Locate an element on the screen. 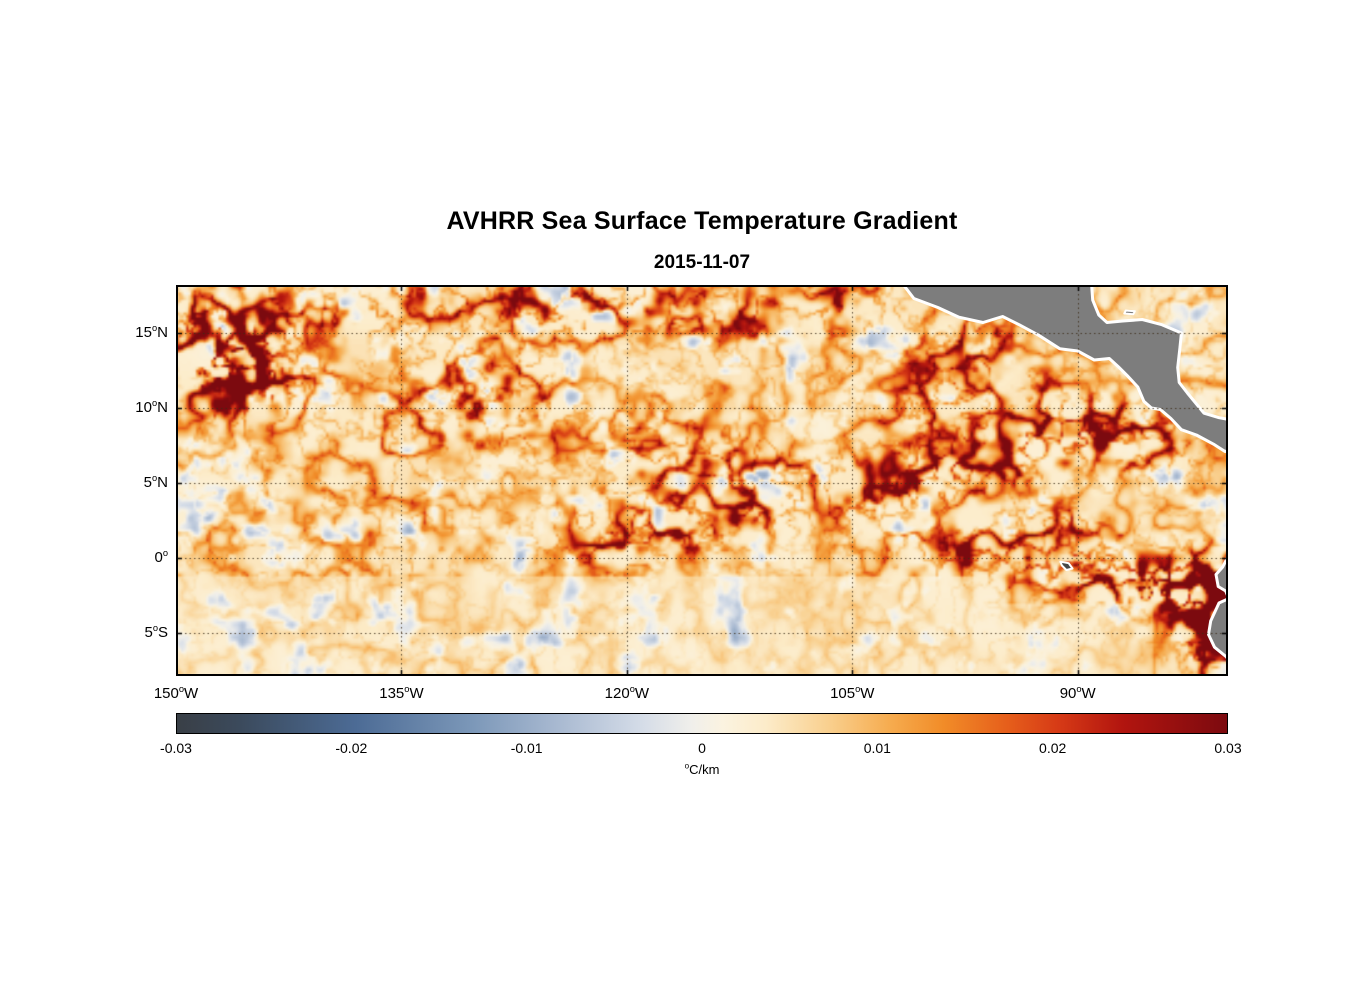  x-tick-label: 105oW is located at coordinates (852, 694).